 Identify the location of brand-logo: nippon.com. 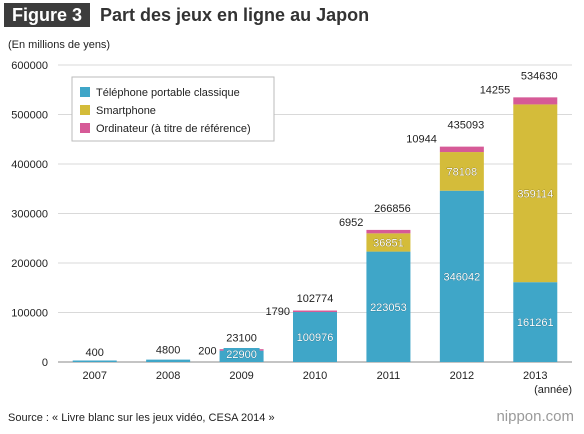
(535, 416).